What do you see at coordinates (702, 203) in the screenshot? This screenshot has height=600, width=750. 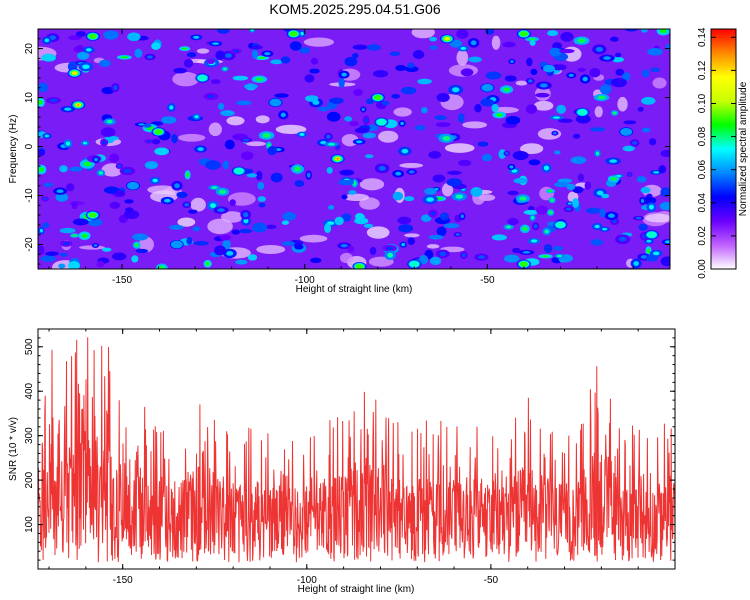 I see `colorbar-tick-label: 0.04` at bounding box center [702, 203].